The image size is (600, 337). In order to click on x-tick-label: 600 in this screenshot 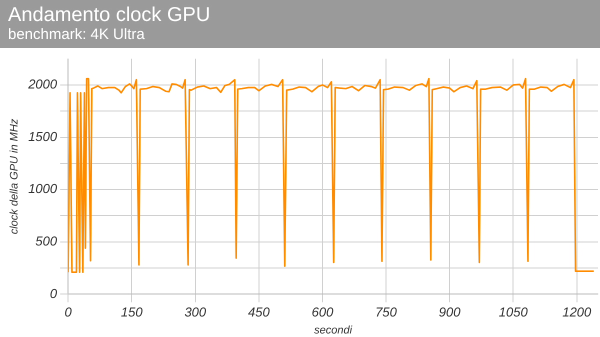, I will do `click(323, 312)`.